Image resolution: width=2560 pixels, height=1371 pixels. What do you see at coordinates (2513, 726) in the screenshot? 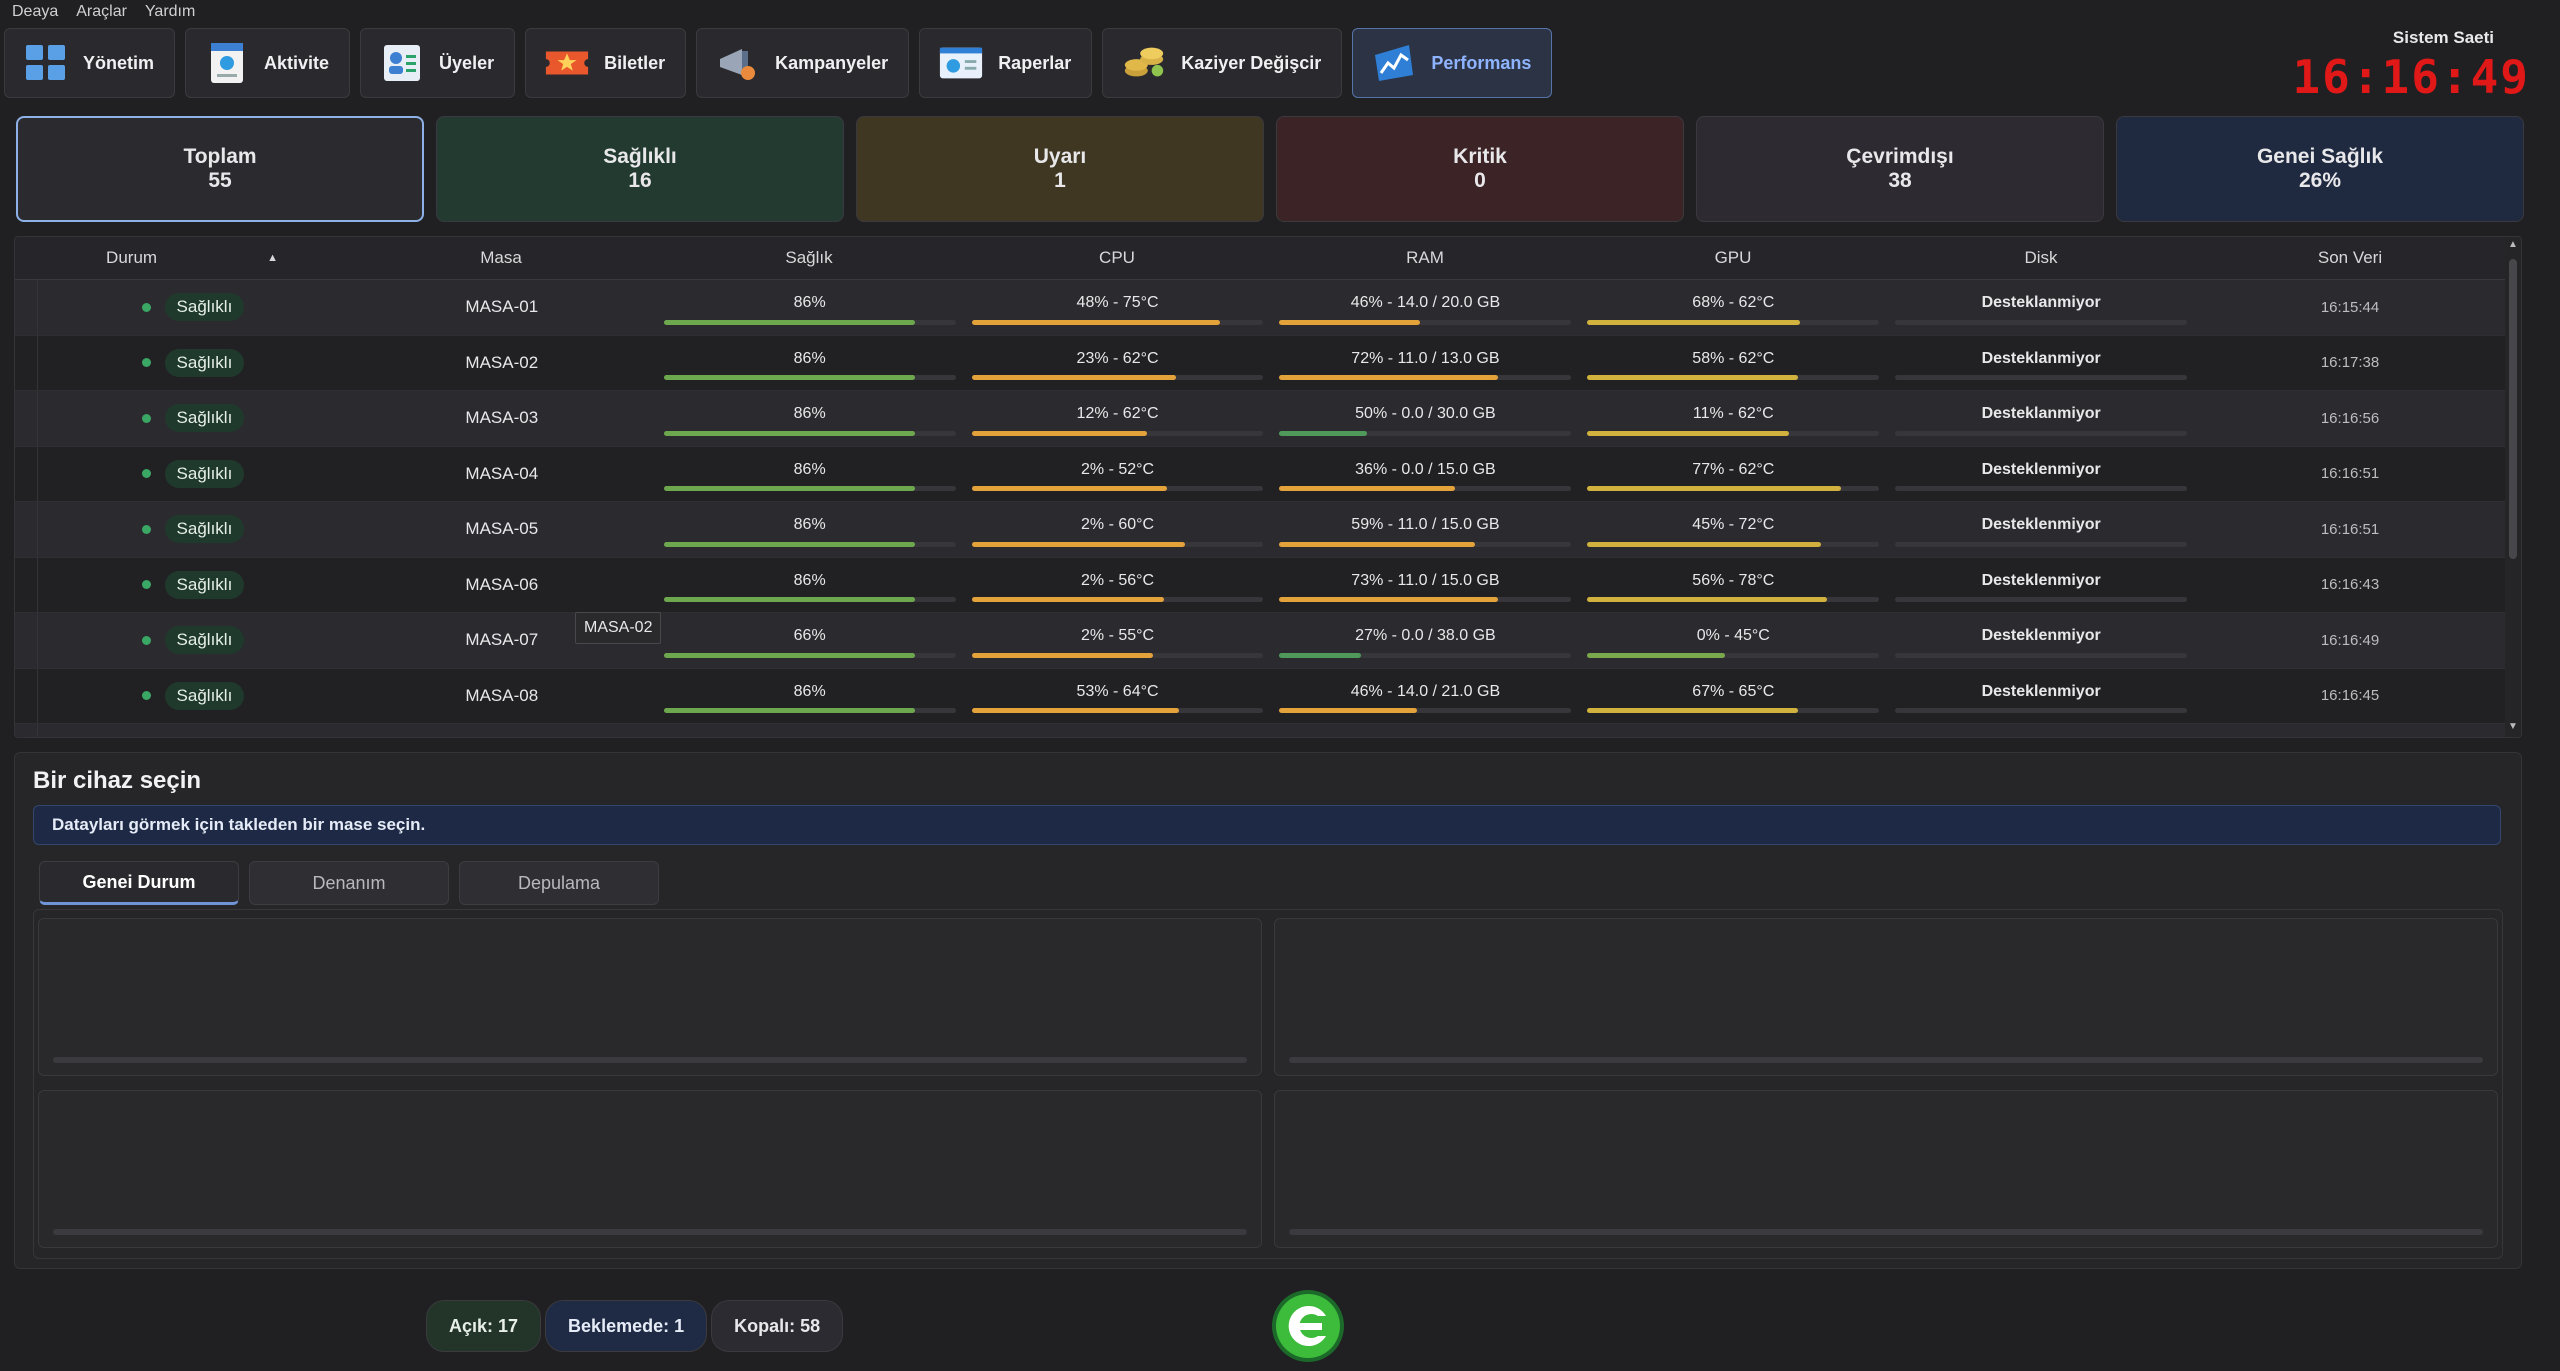
I see `scroll-down-icon: ▼` at bounding box center [2513, 726].